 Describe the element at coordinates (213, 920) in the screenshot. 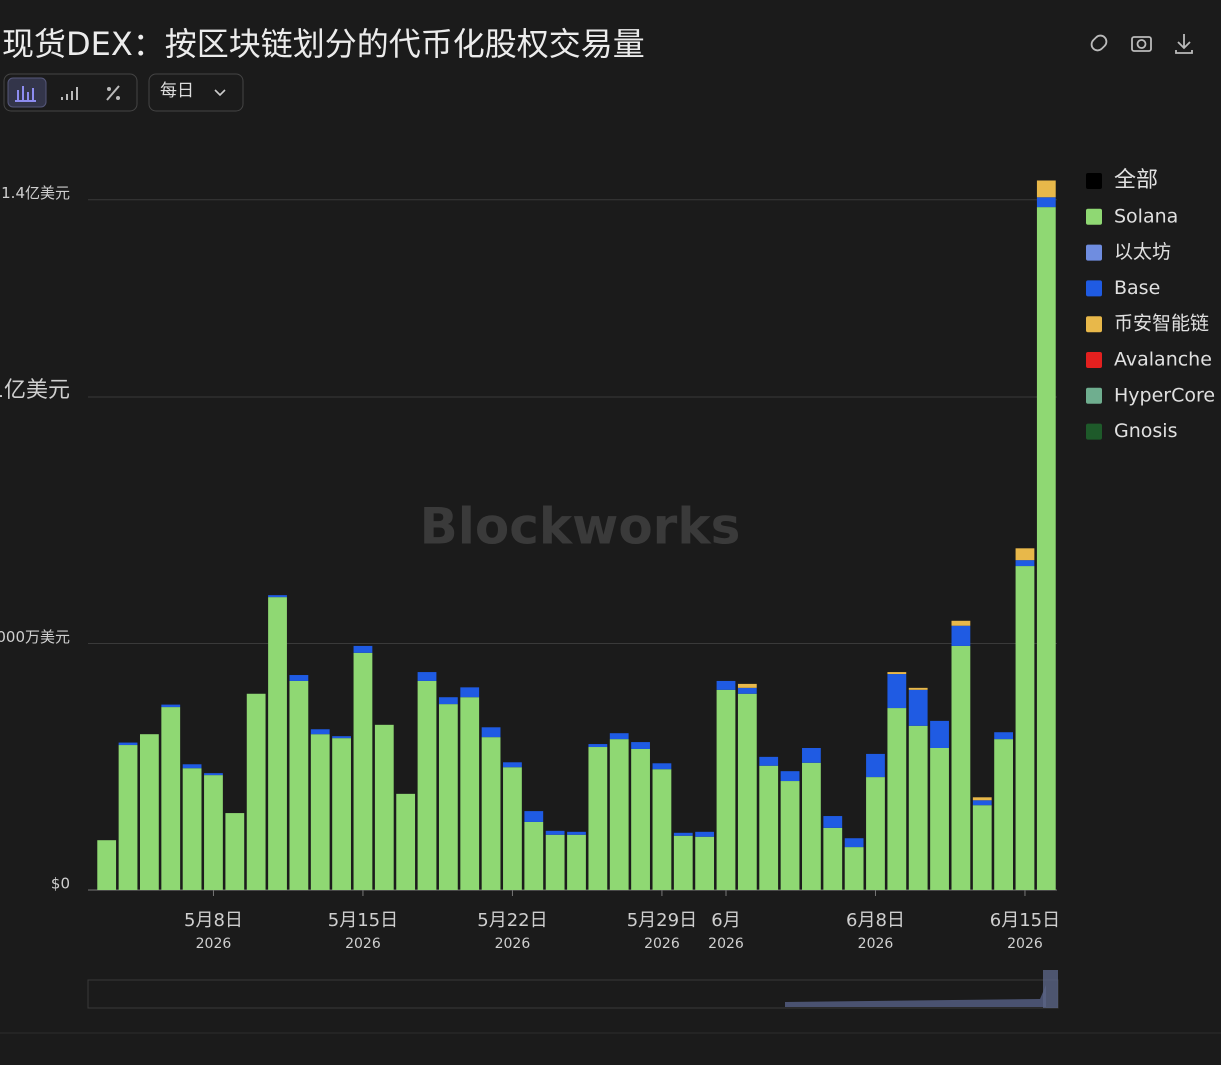

I see `x-tick-label: 5月8日` at that location.